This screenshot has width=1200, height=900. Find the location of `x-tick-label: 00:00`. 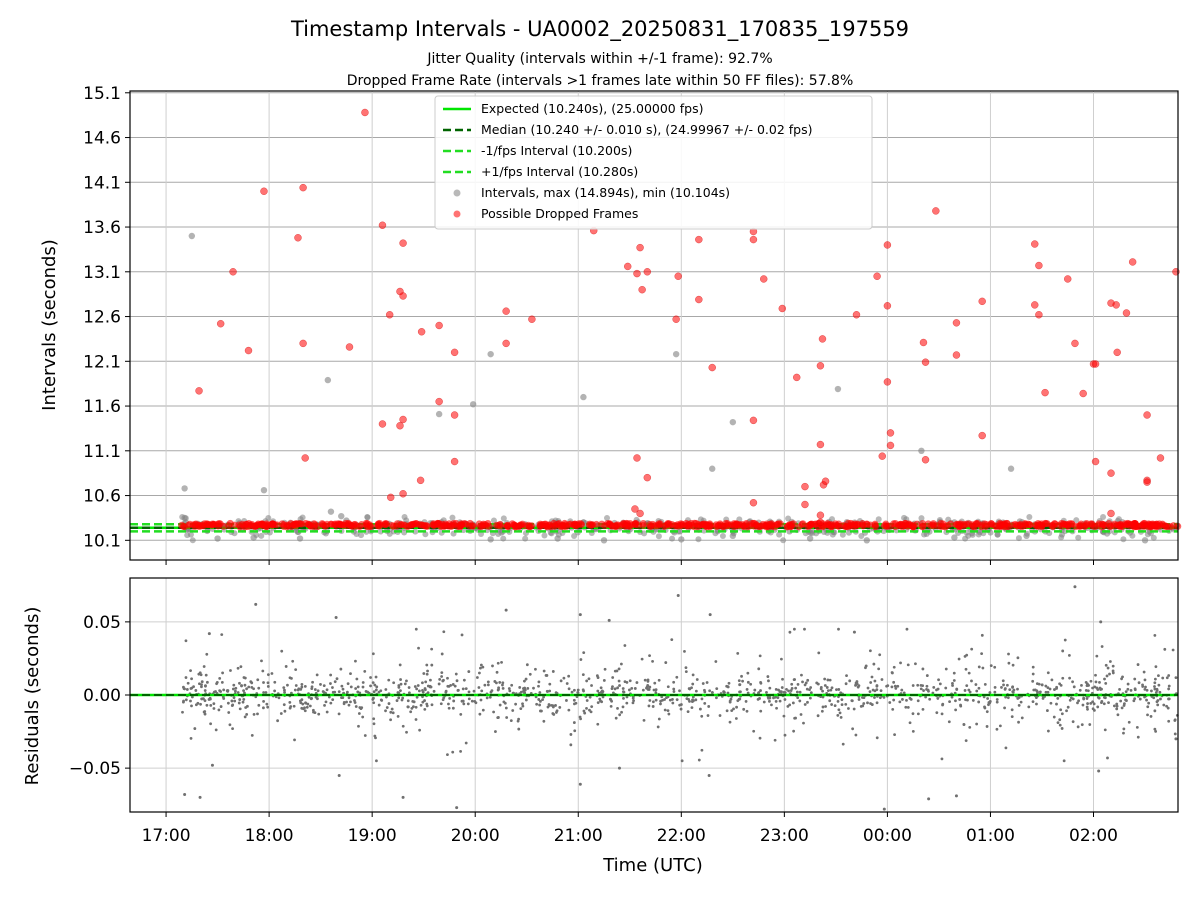

x-tick-label: 00:00 is located at coordinates (887, 836).